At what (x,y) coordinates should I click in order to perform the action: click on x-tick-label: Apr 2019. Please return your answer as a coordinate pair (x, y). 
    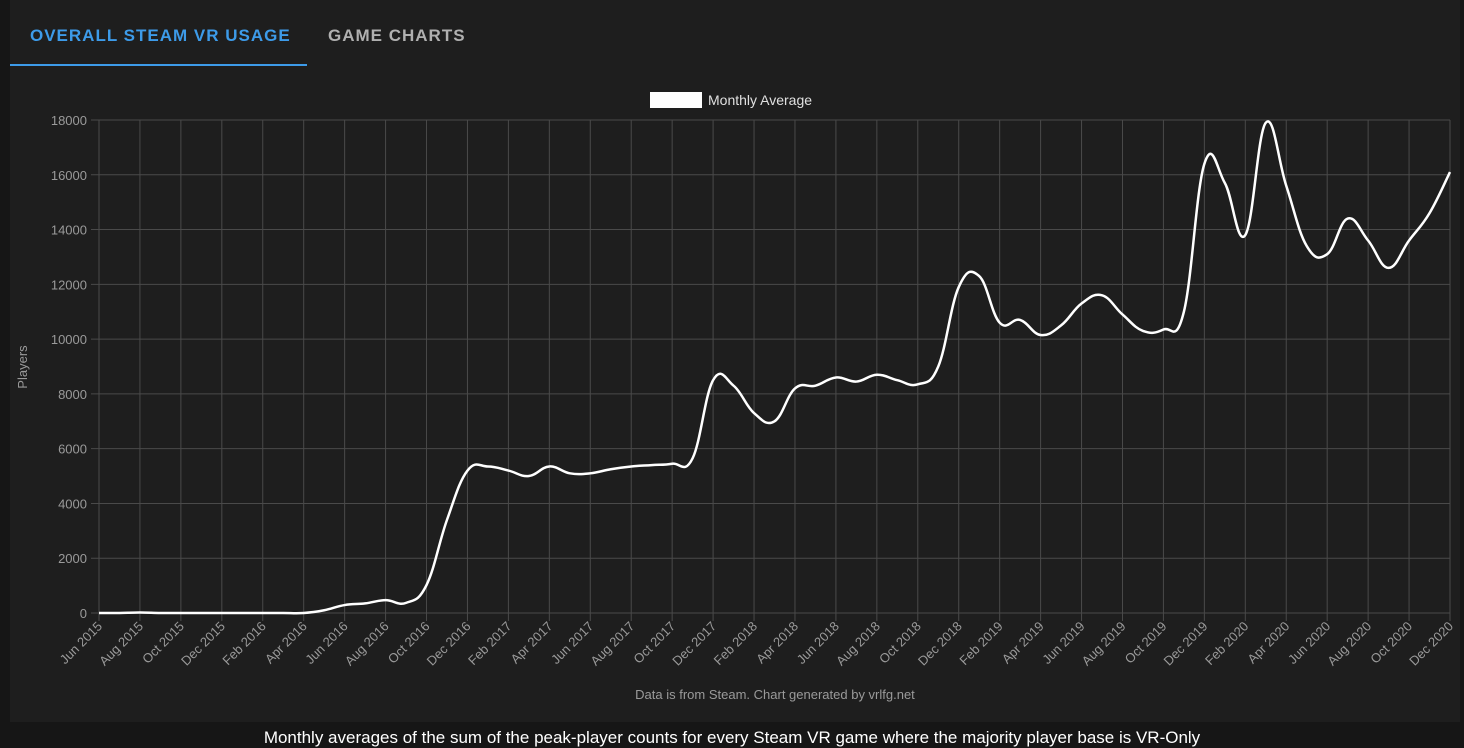
    Looking at the image, I should click on (1023, 643).